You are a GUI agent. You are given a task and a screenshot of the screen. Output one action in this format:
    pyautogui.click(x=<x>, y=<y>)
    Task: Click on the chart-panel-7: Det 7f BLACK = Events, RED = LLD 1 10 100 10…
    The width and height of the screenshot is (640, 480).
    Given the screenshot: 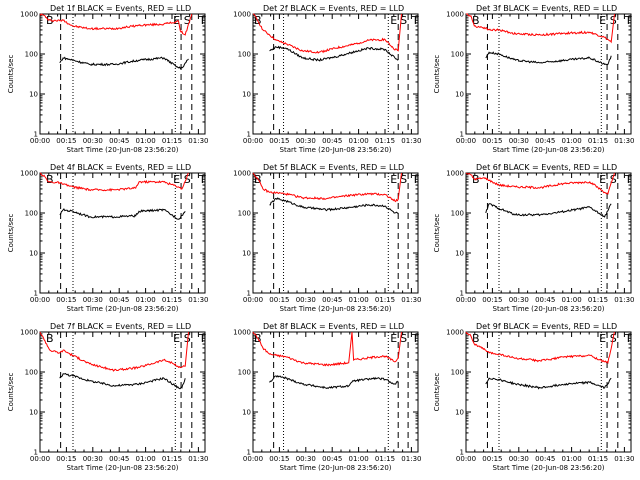 What is the action you would take?
    pyautogui.click(x=107, y=397)
    